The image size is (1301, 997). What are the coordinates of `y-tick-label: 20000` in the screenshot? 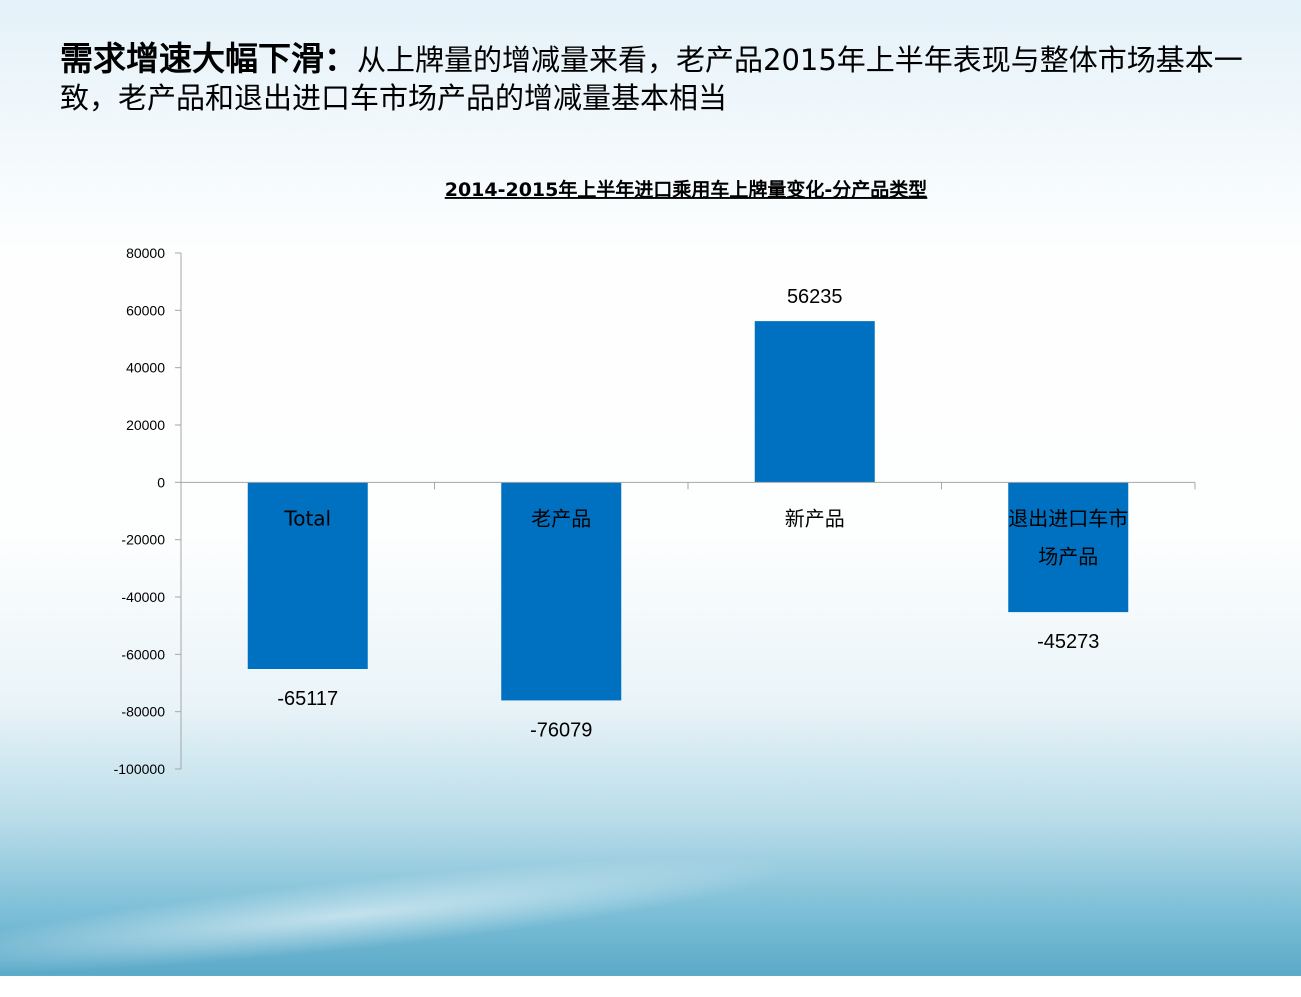 It's located at (145, 425).